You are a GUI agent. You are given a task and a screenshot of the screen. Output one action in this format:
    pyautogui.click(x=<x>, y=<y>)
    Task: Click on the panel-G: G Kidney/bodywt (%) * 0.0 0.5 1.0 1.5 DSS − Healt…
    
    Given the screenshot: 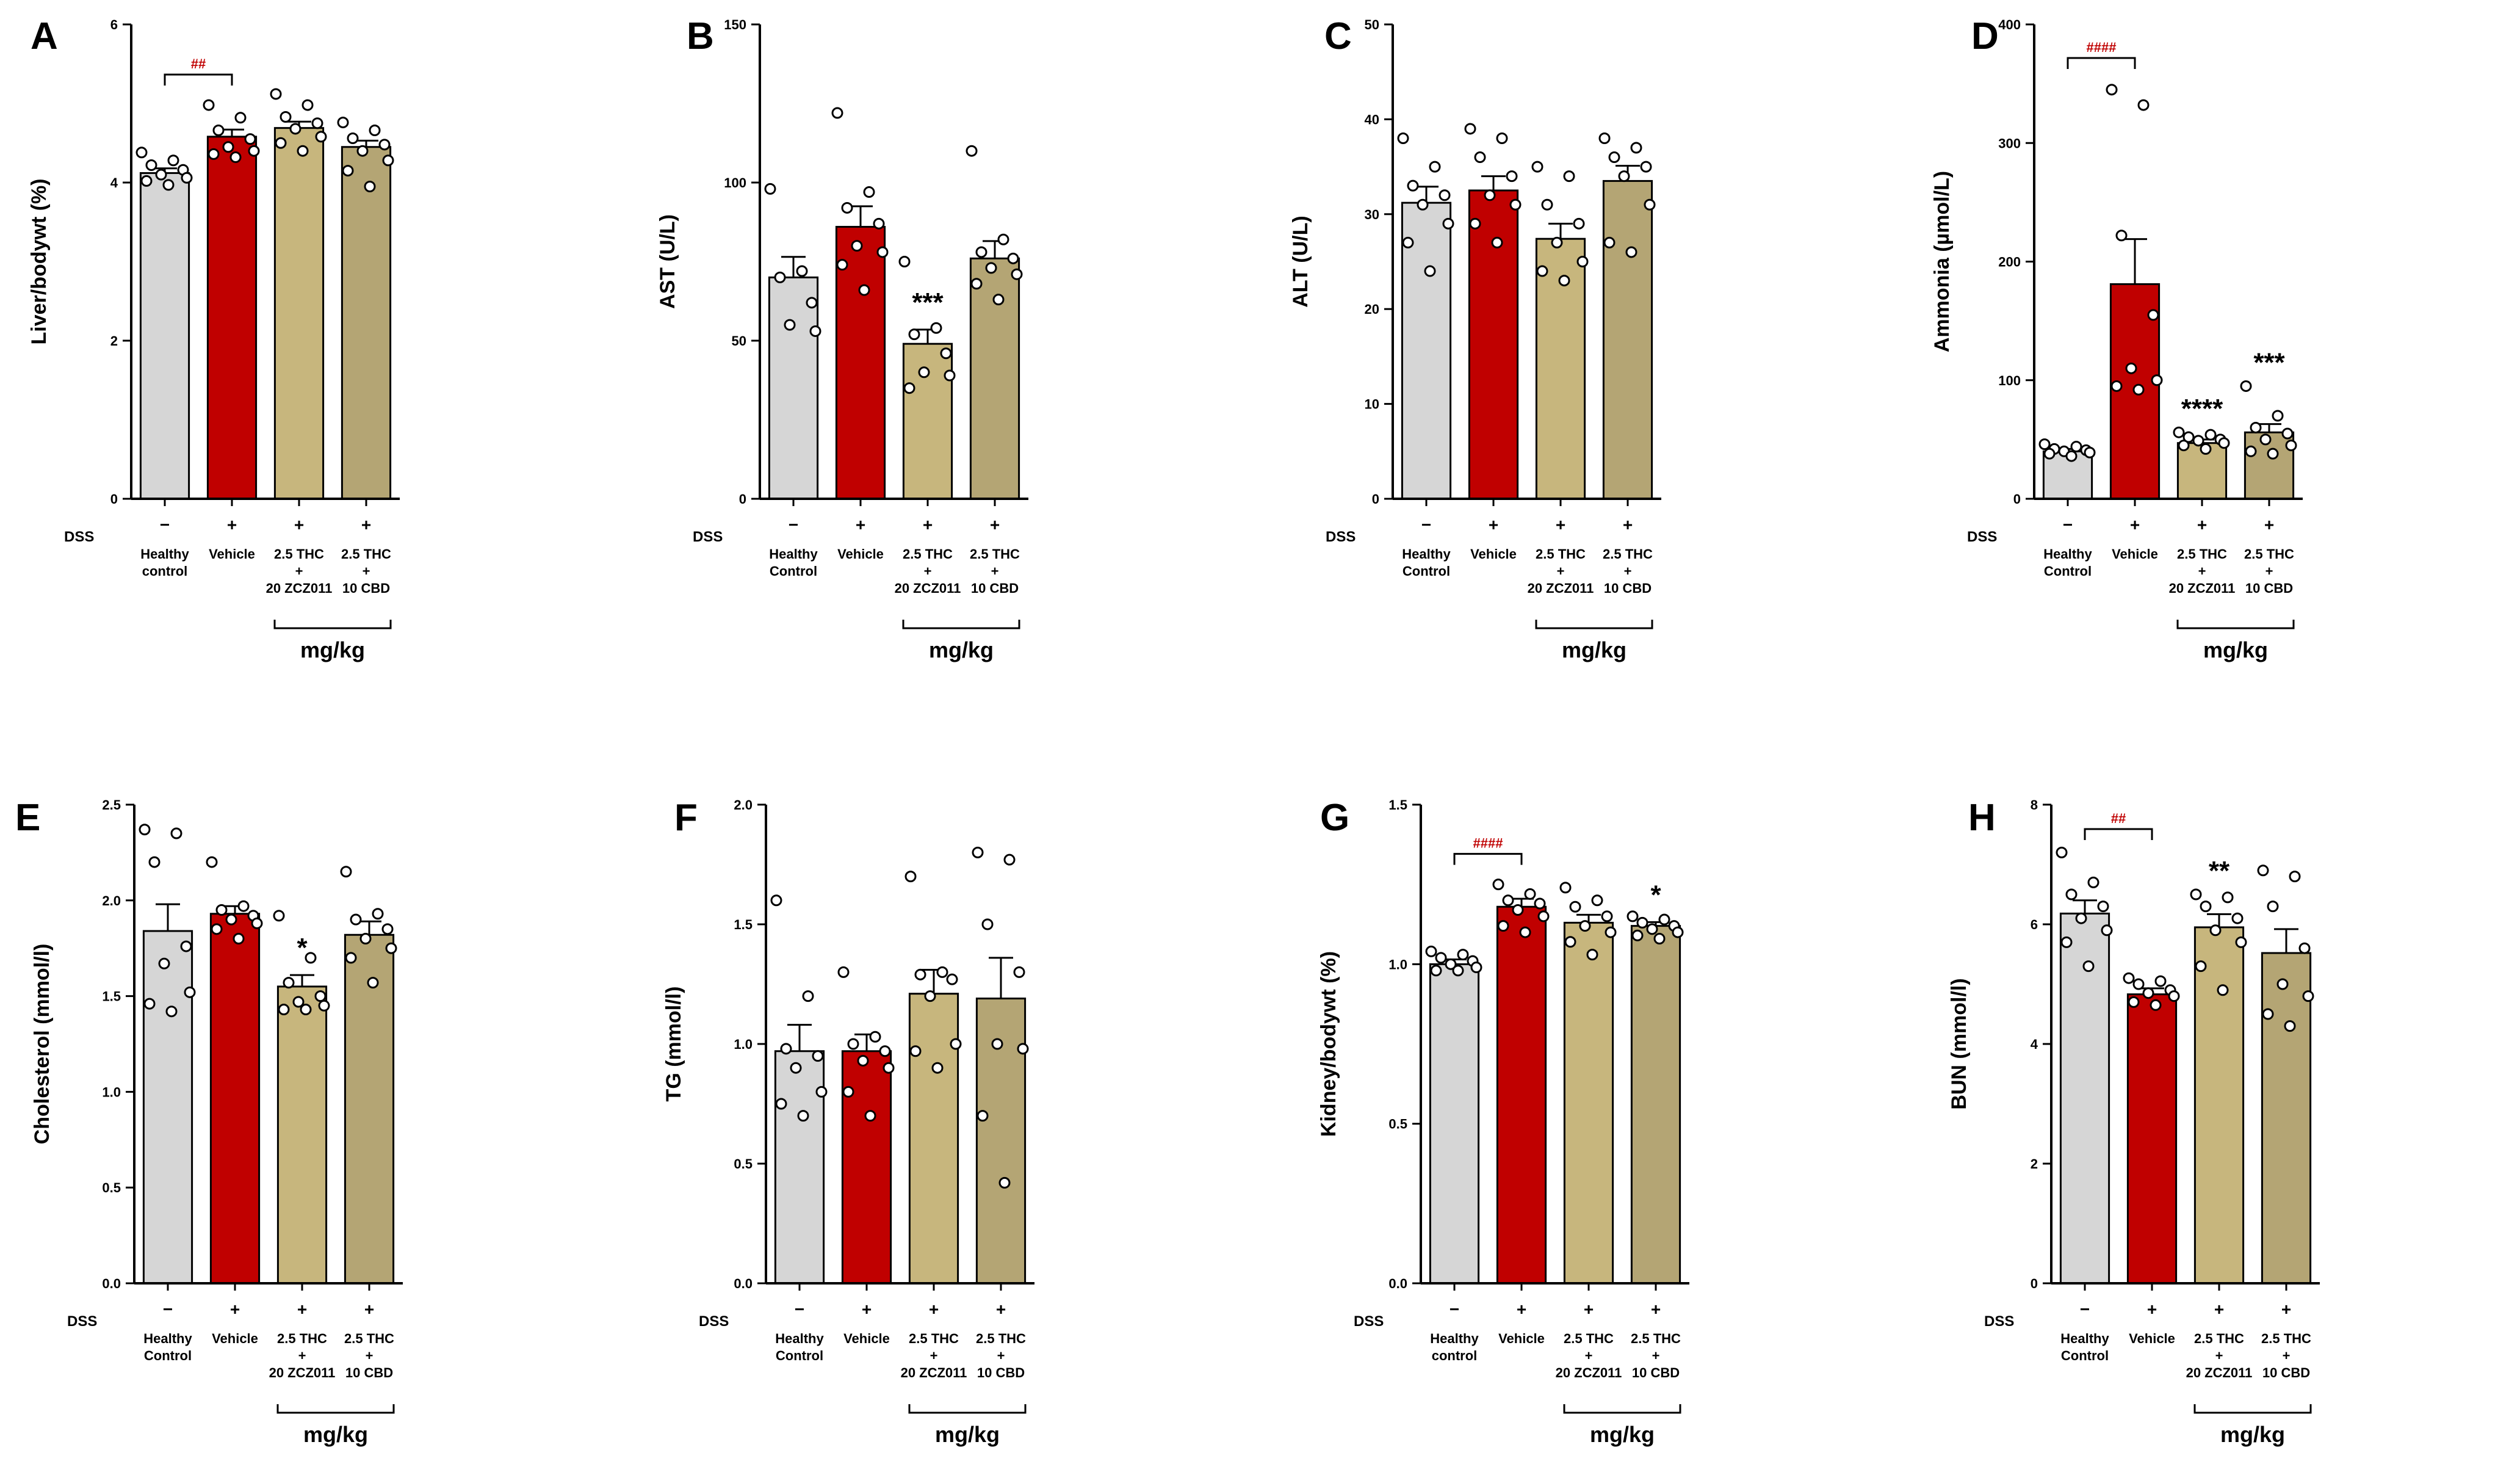 What is the action you would take?
    pyautogui.click(x=1503, y=1122)
    